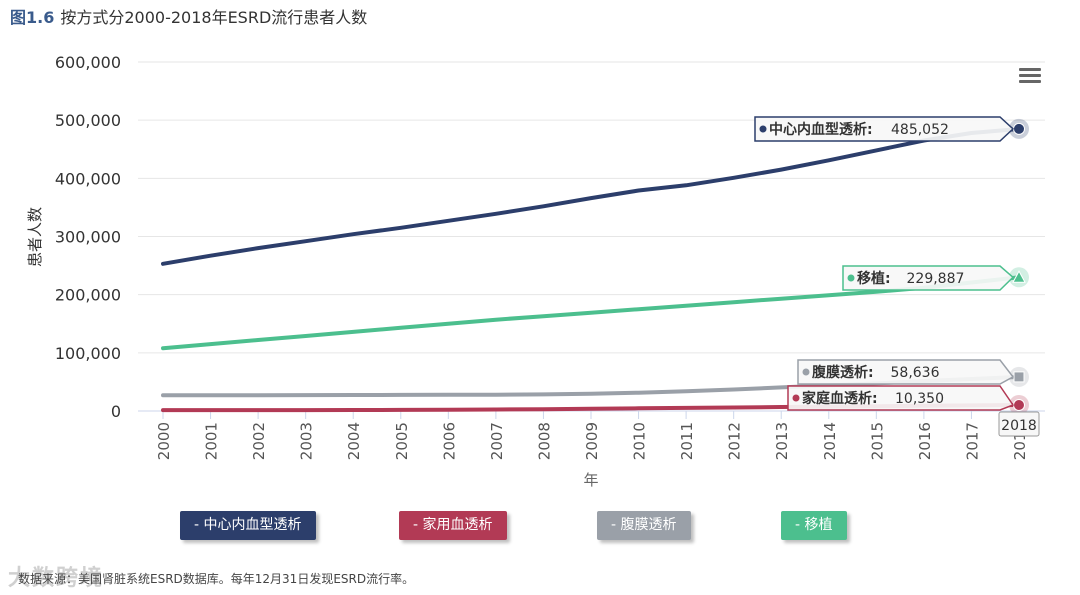  I want to click on hover-x-label: 2018, so click(1019, 424).